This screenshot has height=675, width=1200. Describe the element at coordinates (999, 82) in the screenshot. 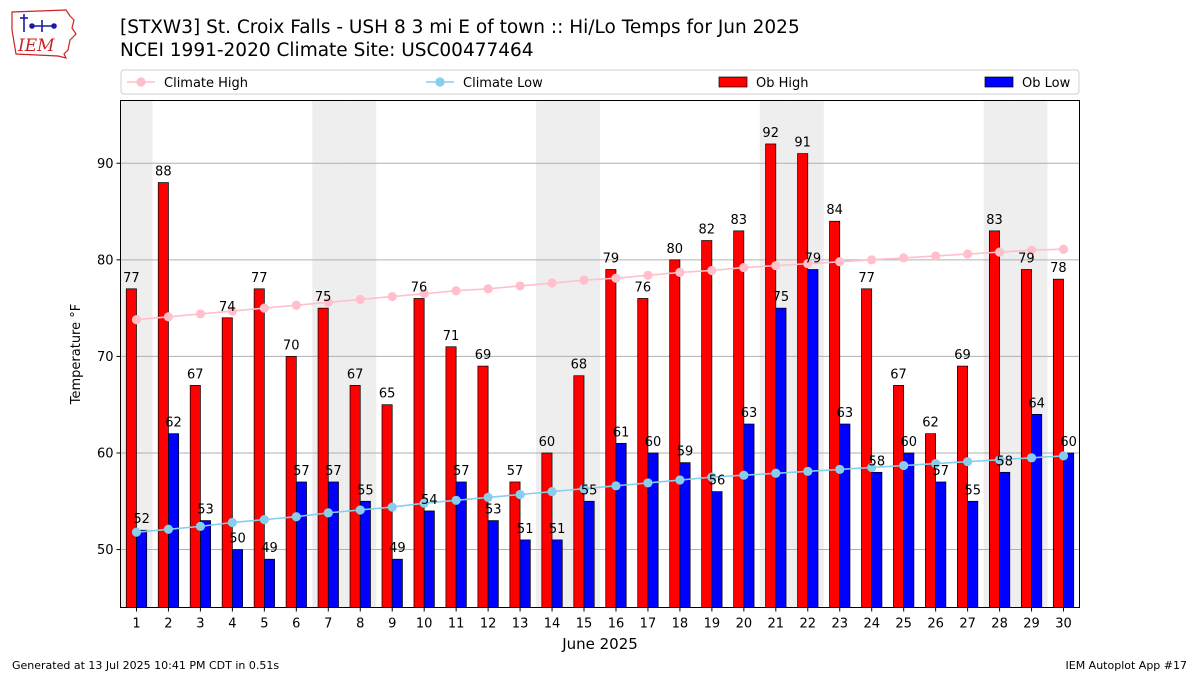

I see `ob-low-legend-swatch` at that location.